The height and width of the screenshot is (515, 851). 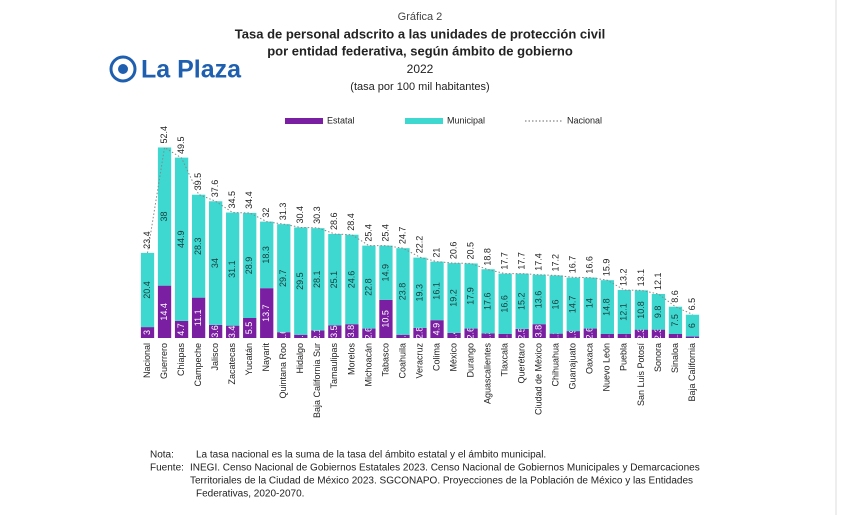 What do you see at coordinates (675, 320) in the screenshot?
I see `value-label: 7.5` at bounding box center [675, 320].